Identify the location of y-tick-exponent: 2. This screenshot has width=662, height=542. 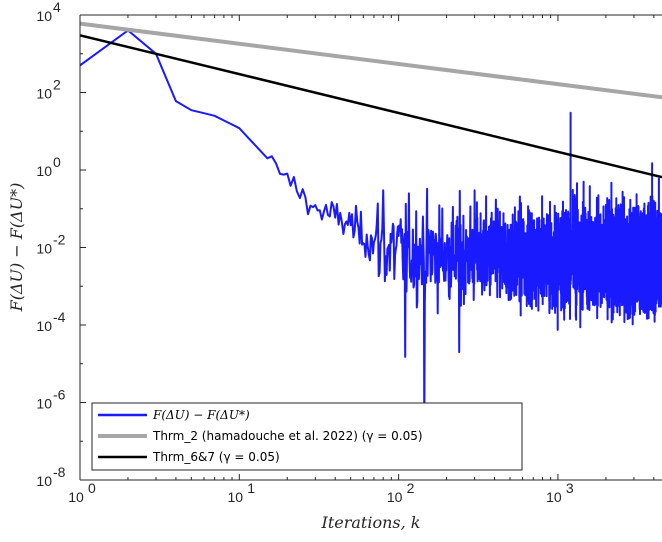
(57, 85).